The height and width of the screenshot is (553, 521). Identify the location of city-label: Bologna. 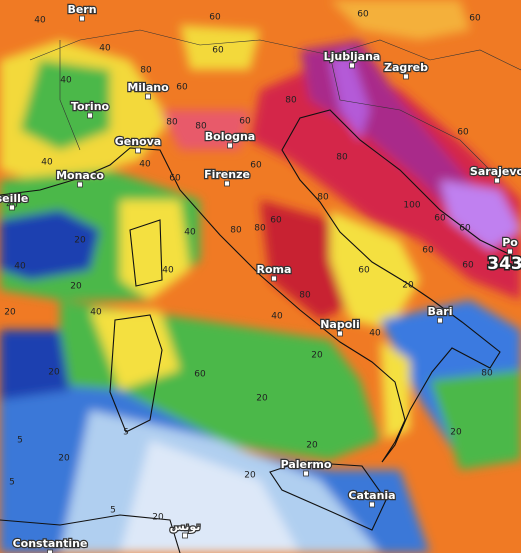
(230, 136).